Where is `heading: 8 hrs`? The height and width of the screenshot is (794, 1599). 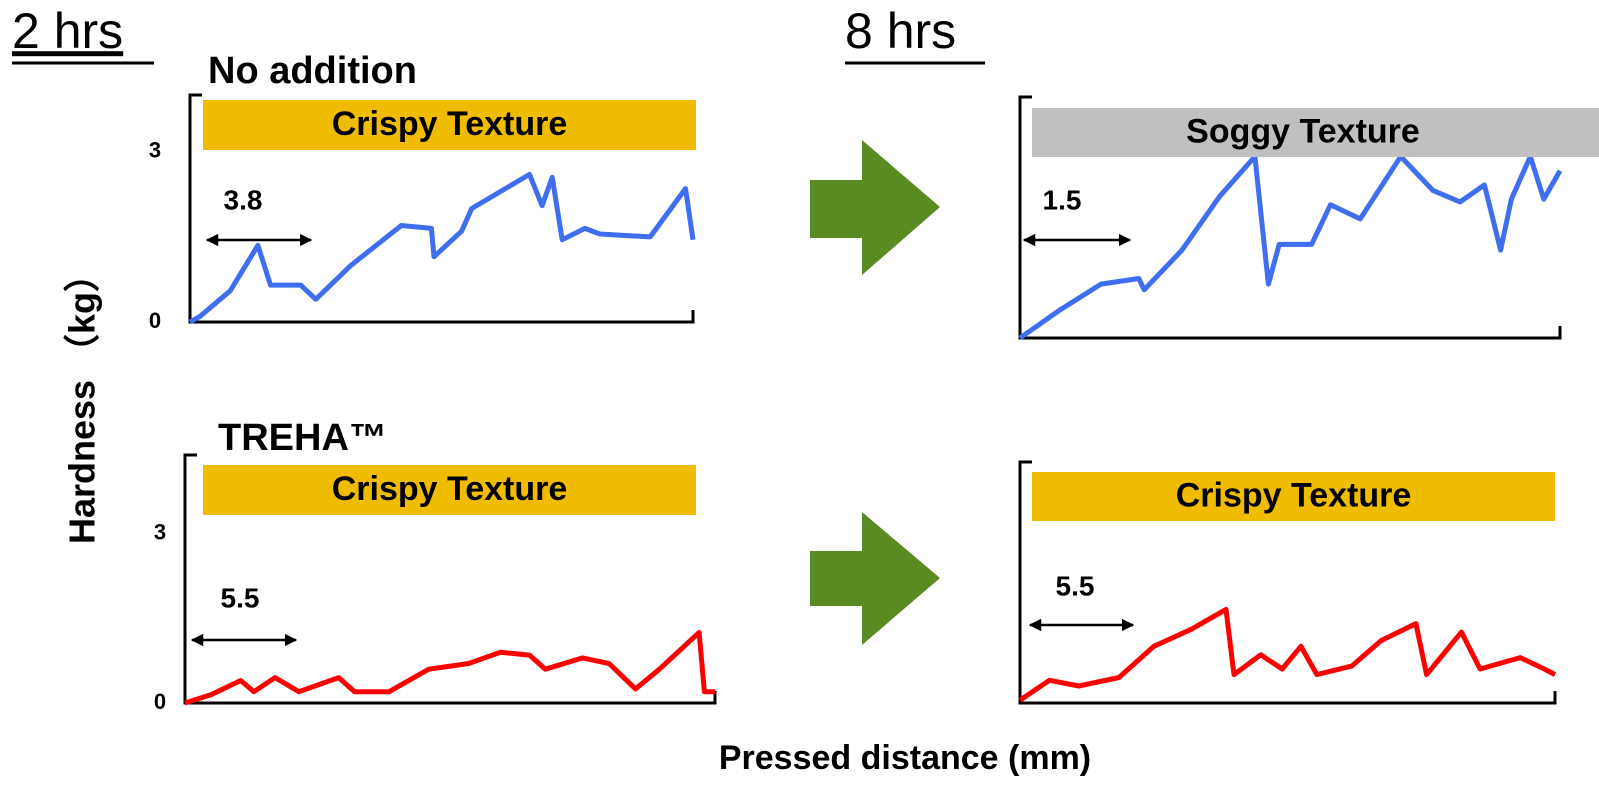 heading: 8 hrs is located at coordinates (900, 31).